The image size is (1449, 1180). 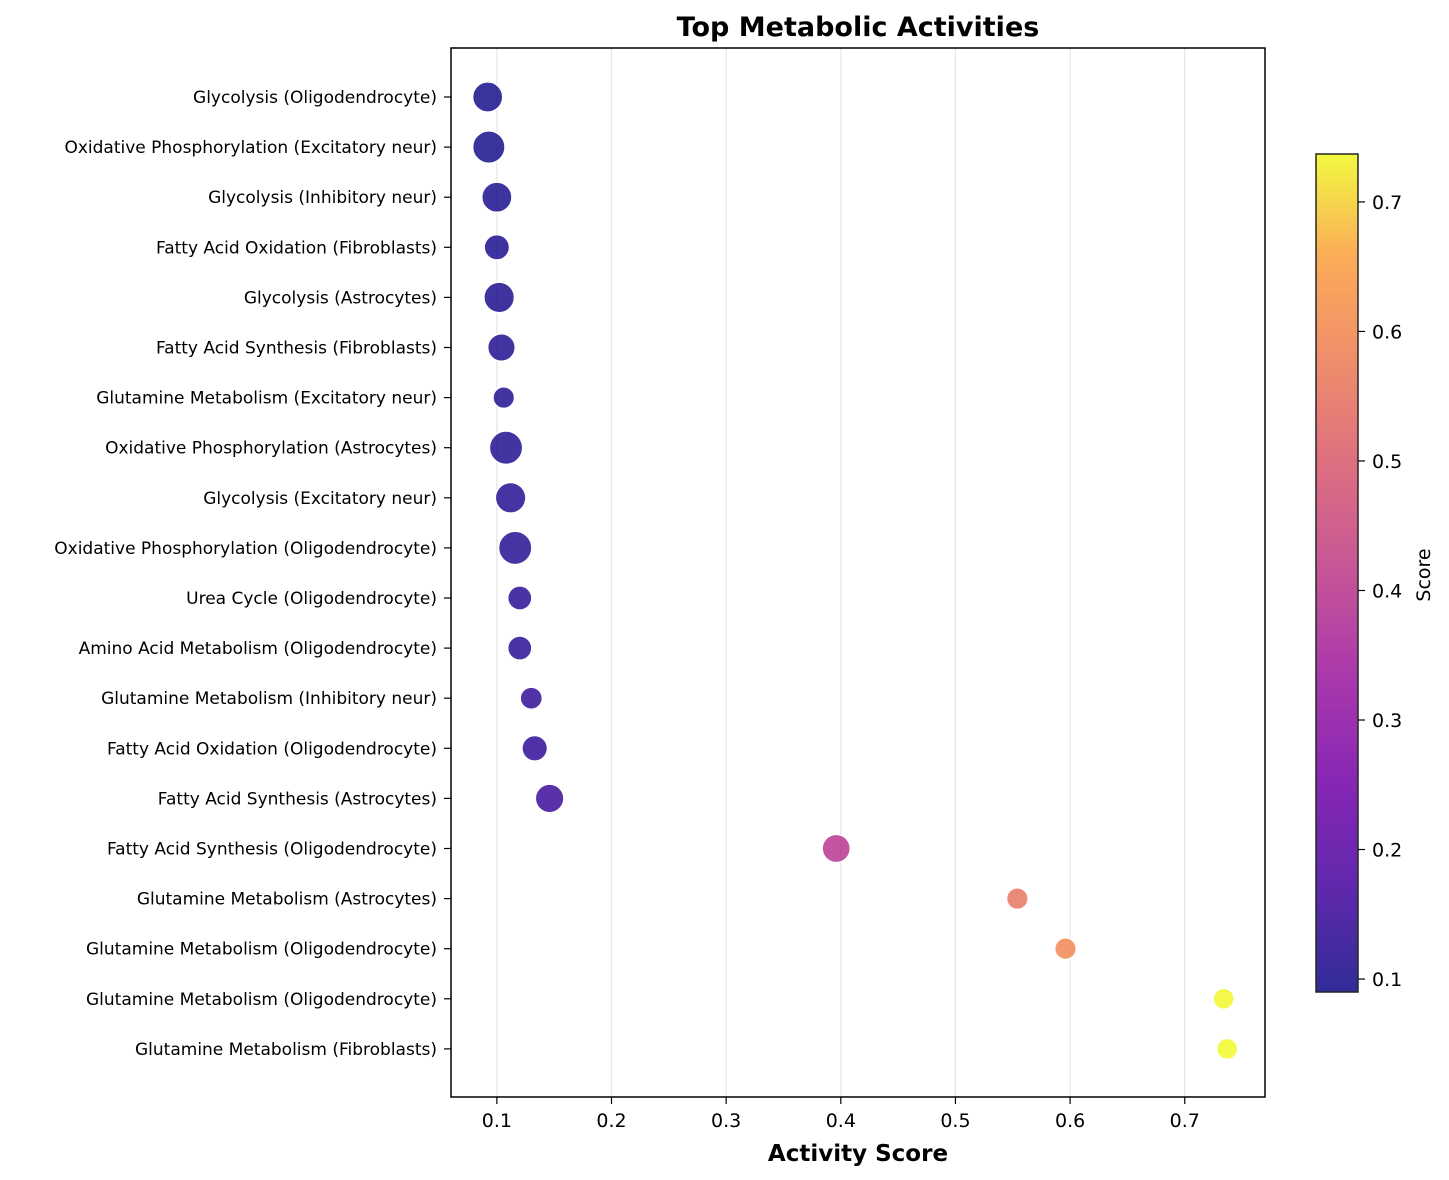 I want to click on y-tick-label: Fatty Acid Oxidation (Fibroblasts), so click(x=296, y=248).